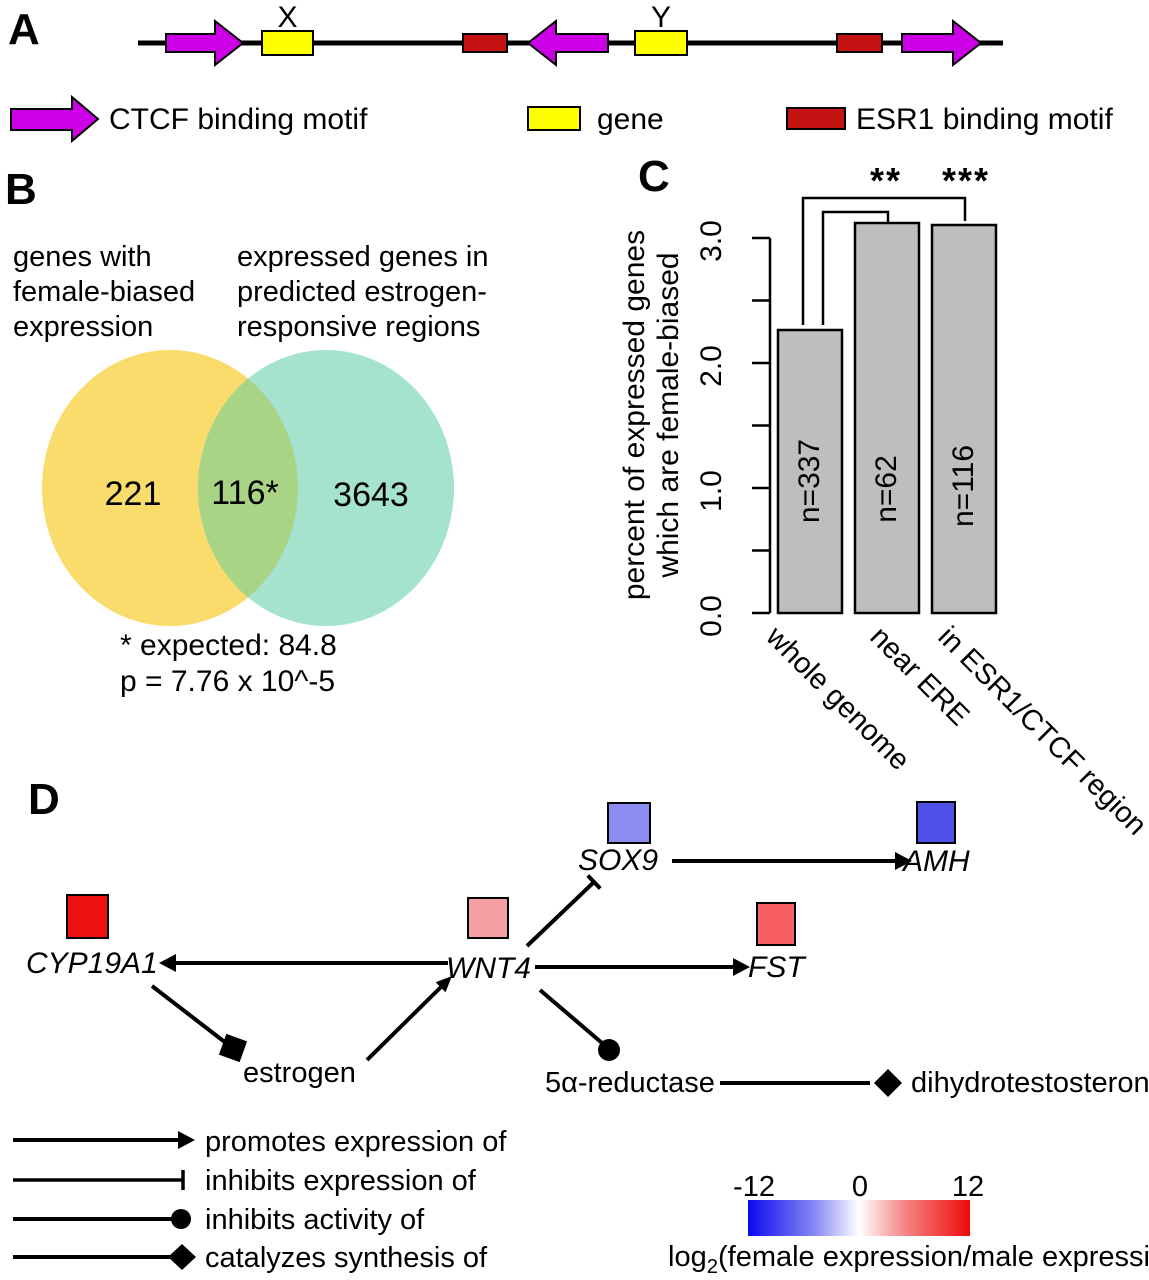 The image size is (1149, 1280). I want to click on venn-right-title-line3: responsive regions, so click(359, 326).